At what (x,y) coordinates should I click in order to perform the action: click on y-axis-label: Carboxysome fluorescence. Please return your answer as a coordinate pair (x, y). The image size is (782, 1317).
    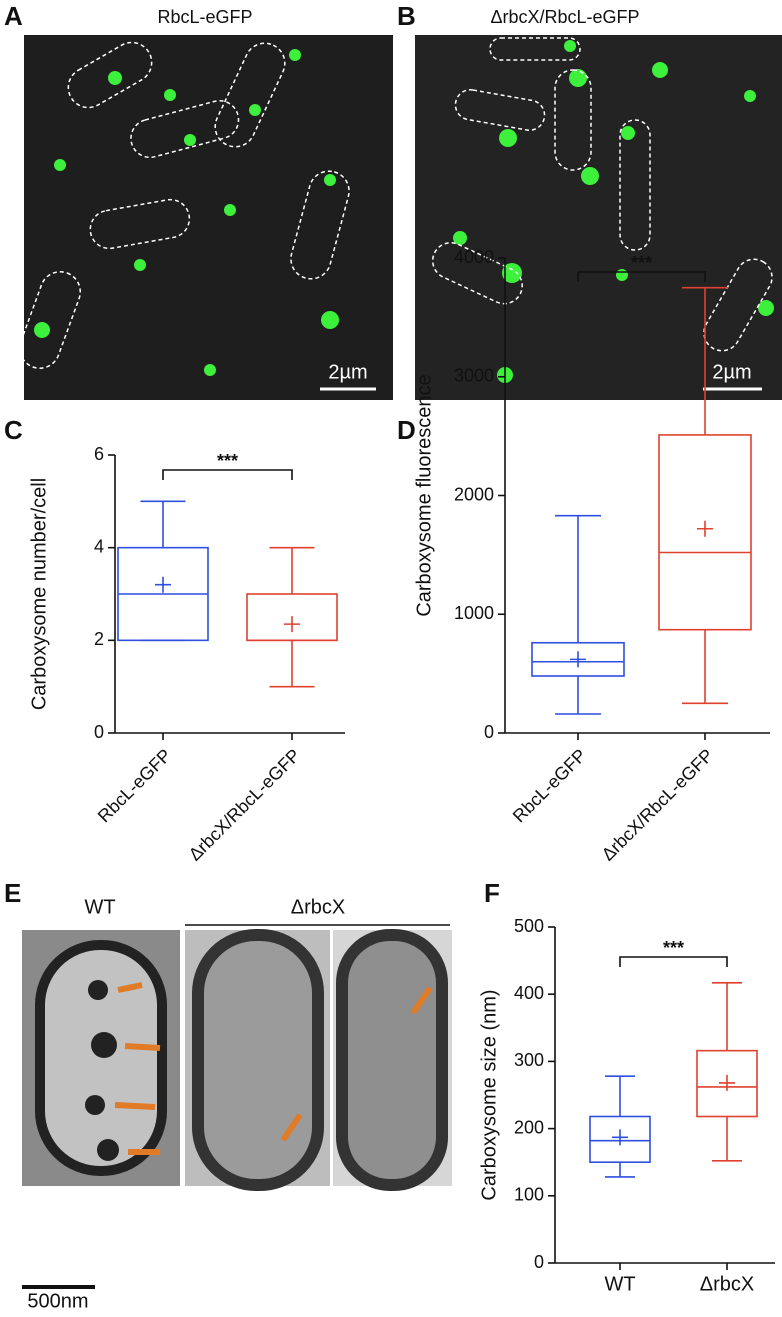
    Looking at the image, I should click on (424, 495).